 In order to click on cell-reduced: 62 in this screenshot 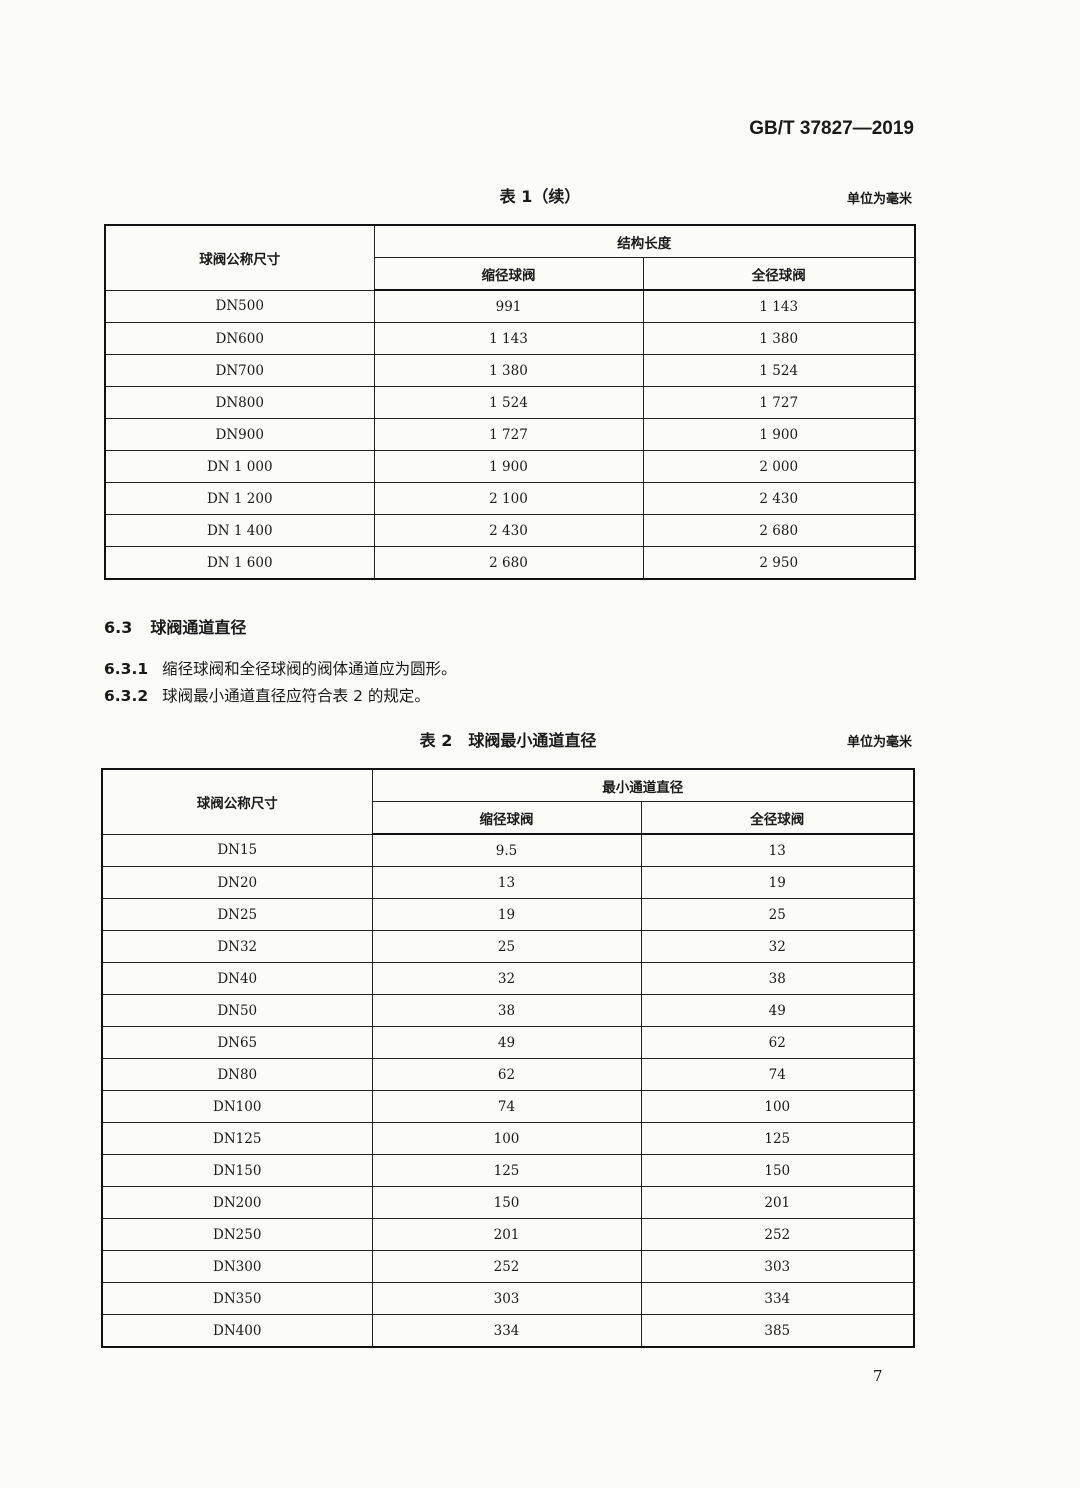, I will do `click(506, 1074)`.